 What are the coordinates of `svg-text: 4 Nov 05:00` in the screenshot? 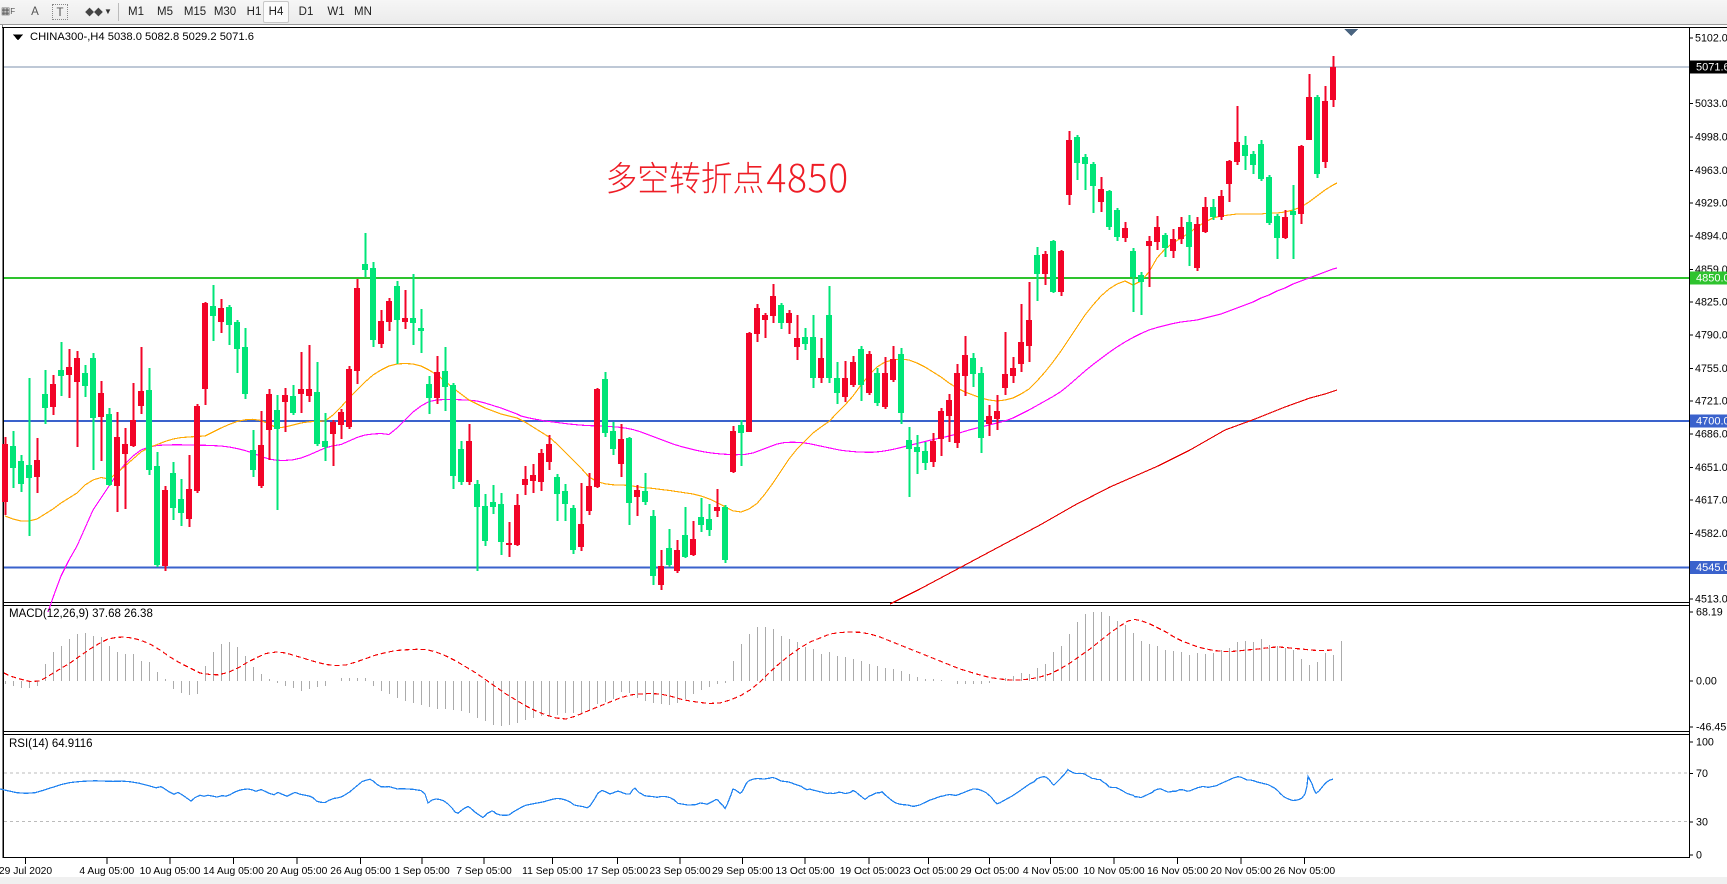 It's located at (1051, 871).